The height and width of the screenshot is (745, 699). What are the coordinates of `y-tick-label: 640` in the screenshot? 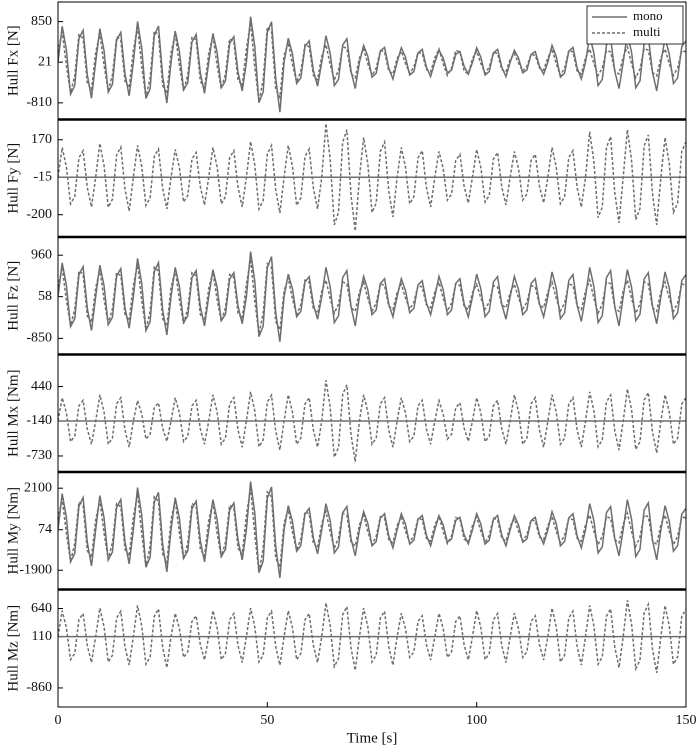 It's located at (41, 608).